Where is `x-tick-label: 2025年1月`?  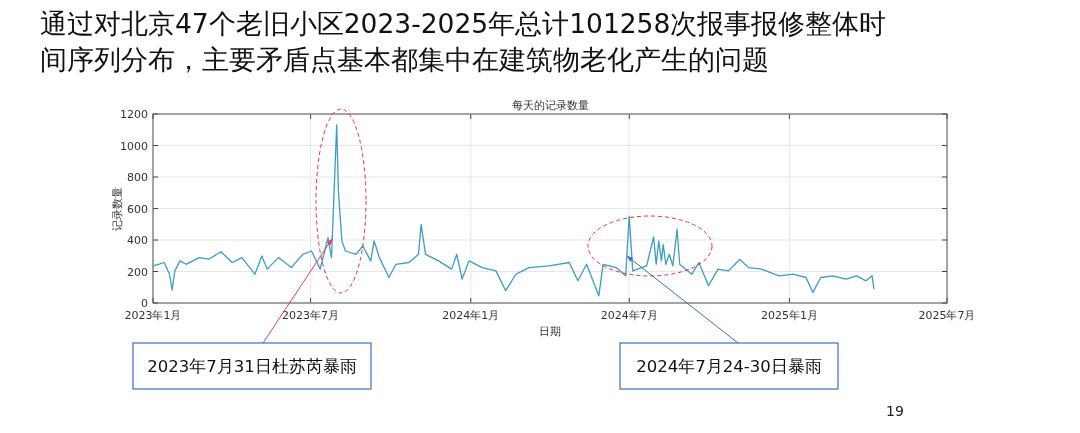 x-tick-label: 2025年1月 is located at coordinates (789, 315).